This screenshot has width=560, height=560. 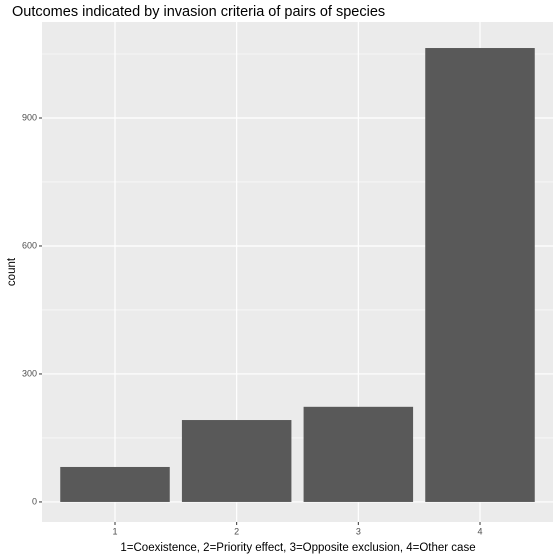 What do you see at coordinates (29, 245) in the screenshot?
I see `y-tick-label: 600` at bounding box center [29, 245].